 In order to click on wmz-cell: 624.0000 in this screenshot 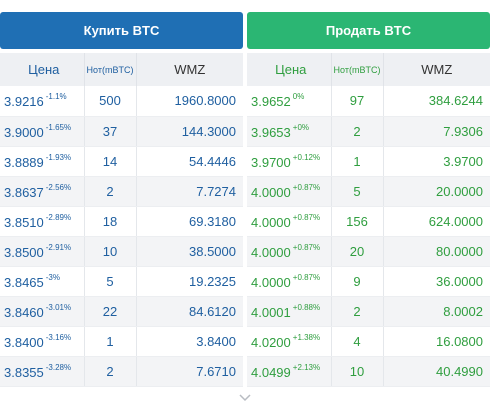, I will do `click(436, 221)`.